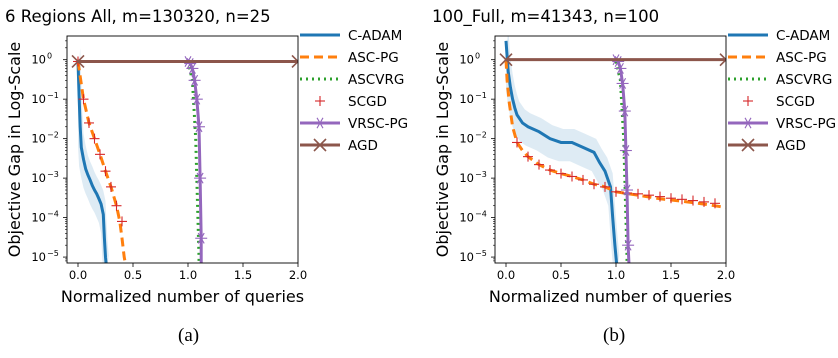 The height and width of the screenshot is (358, 838). I want to click on c-adam-variance-band, so click(563, 149).